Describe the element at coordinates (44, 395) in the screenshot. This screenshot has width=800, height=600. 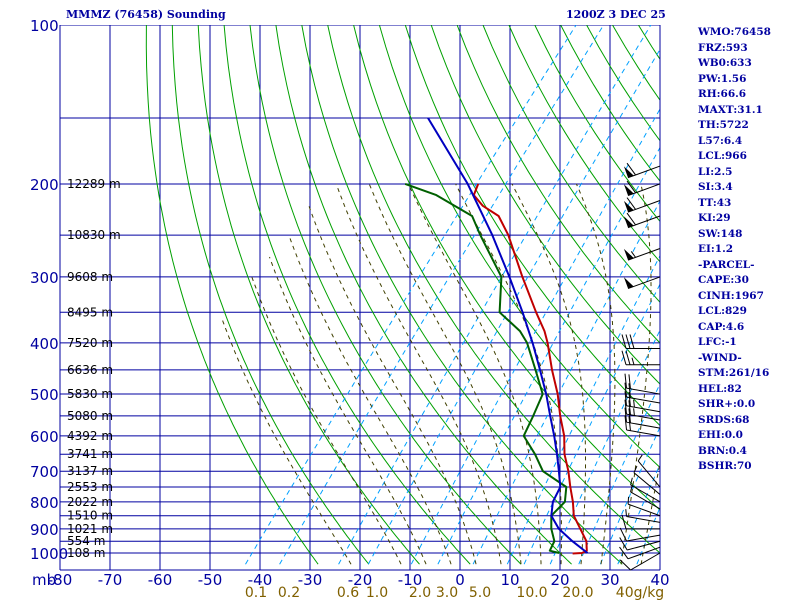
I see `pressure-tick-label: 500` at that location.